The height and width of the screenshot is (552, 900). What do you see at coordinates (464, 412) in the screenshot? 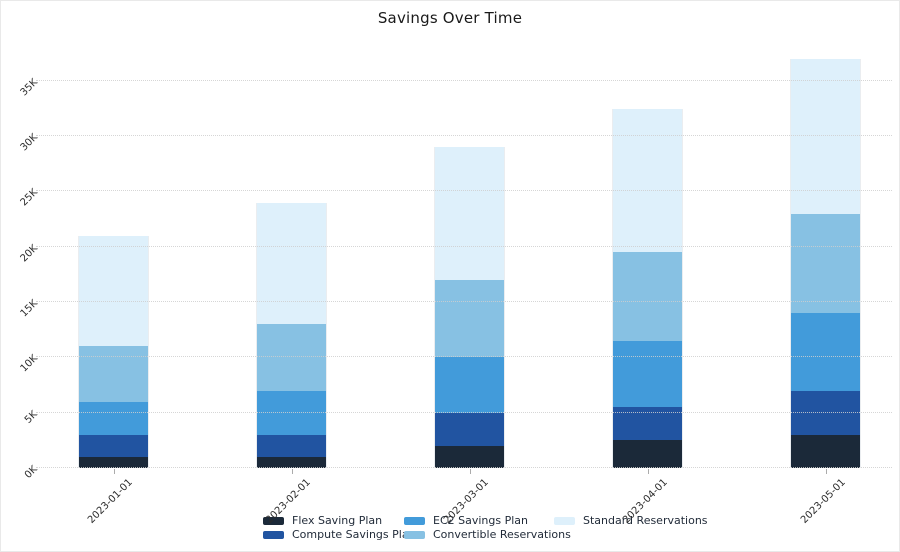
I see `gridline-5K` at bounding box center [464, 412].